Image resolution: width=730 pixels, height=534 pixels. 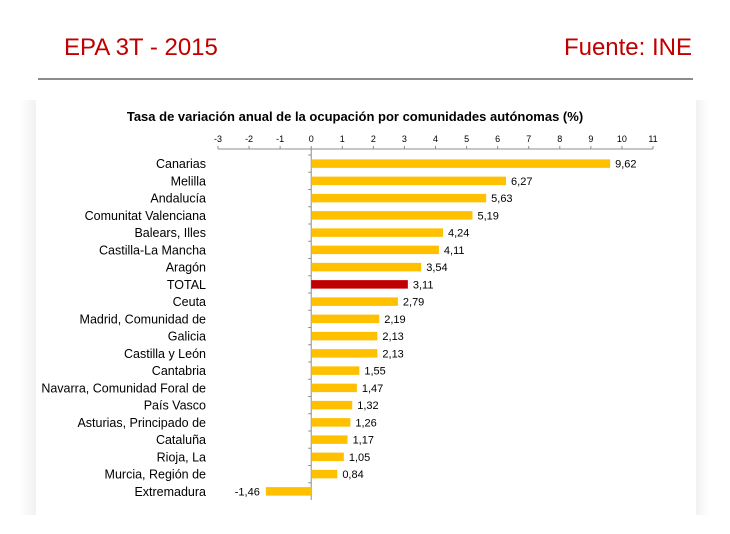 I want to click on x-tick-label: -1, so click(x=280, y=139).